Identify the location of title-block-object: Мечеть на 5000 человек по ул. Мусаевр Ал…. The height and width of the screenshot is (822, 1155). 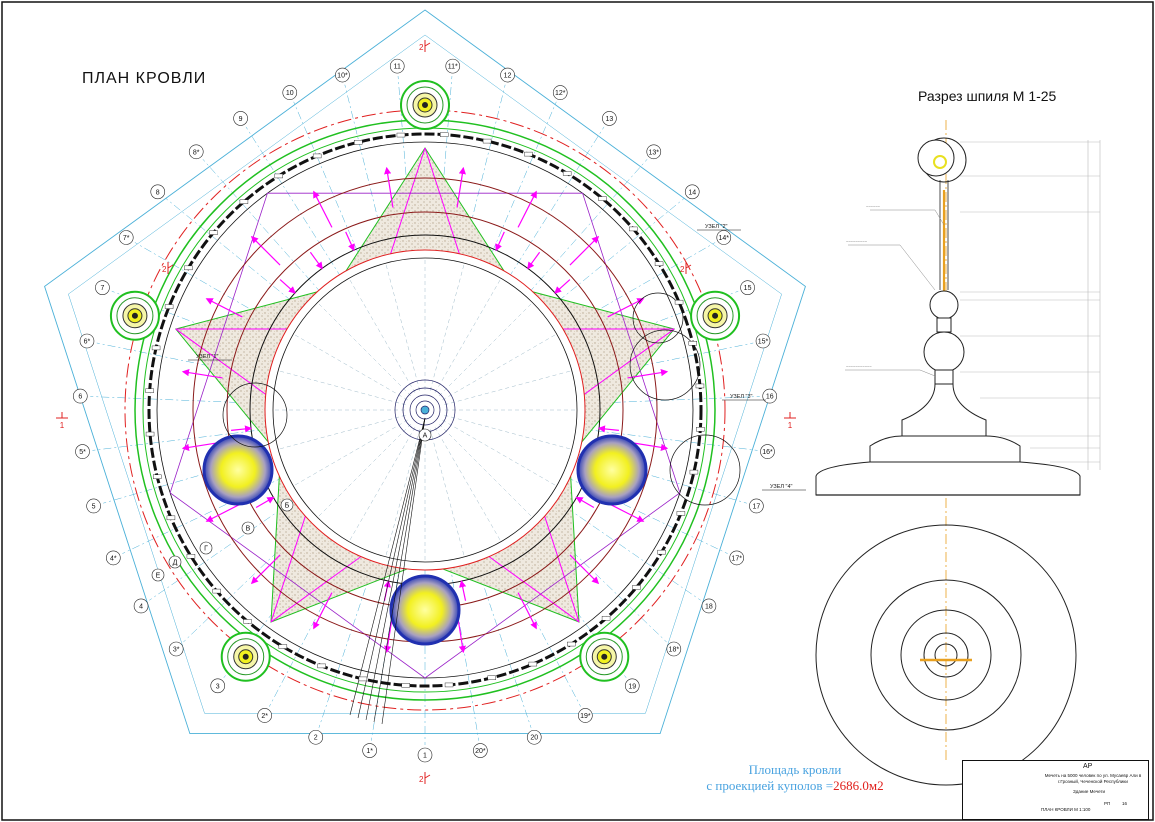
(1093, 778).